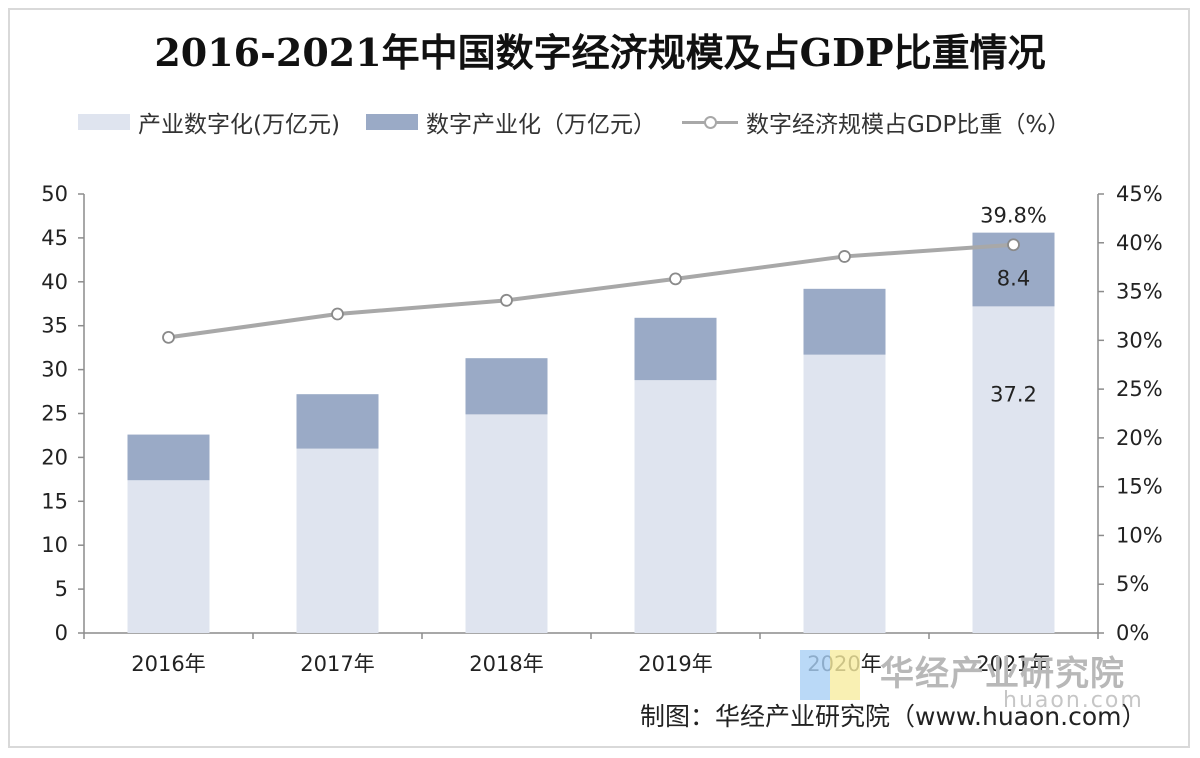 Image resolution: width=1200 pixels, height=758 pixels. Describe the element at coordinates (54, 194) in the screenshot. I see `y-tick-label: 50` at that location.